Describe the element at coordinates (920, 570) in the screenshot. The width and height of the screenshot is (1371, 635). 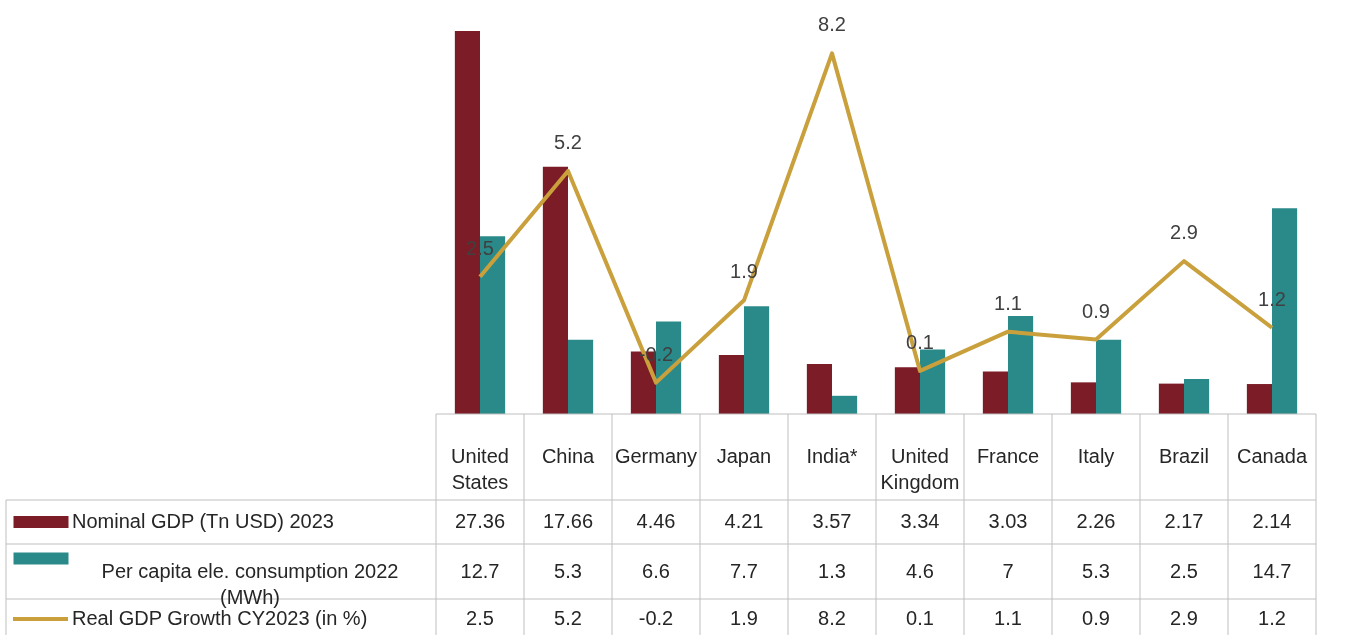
I see `data-label: 4.6` at that location.